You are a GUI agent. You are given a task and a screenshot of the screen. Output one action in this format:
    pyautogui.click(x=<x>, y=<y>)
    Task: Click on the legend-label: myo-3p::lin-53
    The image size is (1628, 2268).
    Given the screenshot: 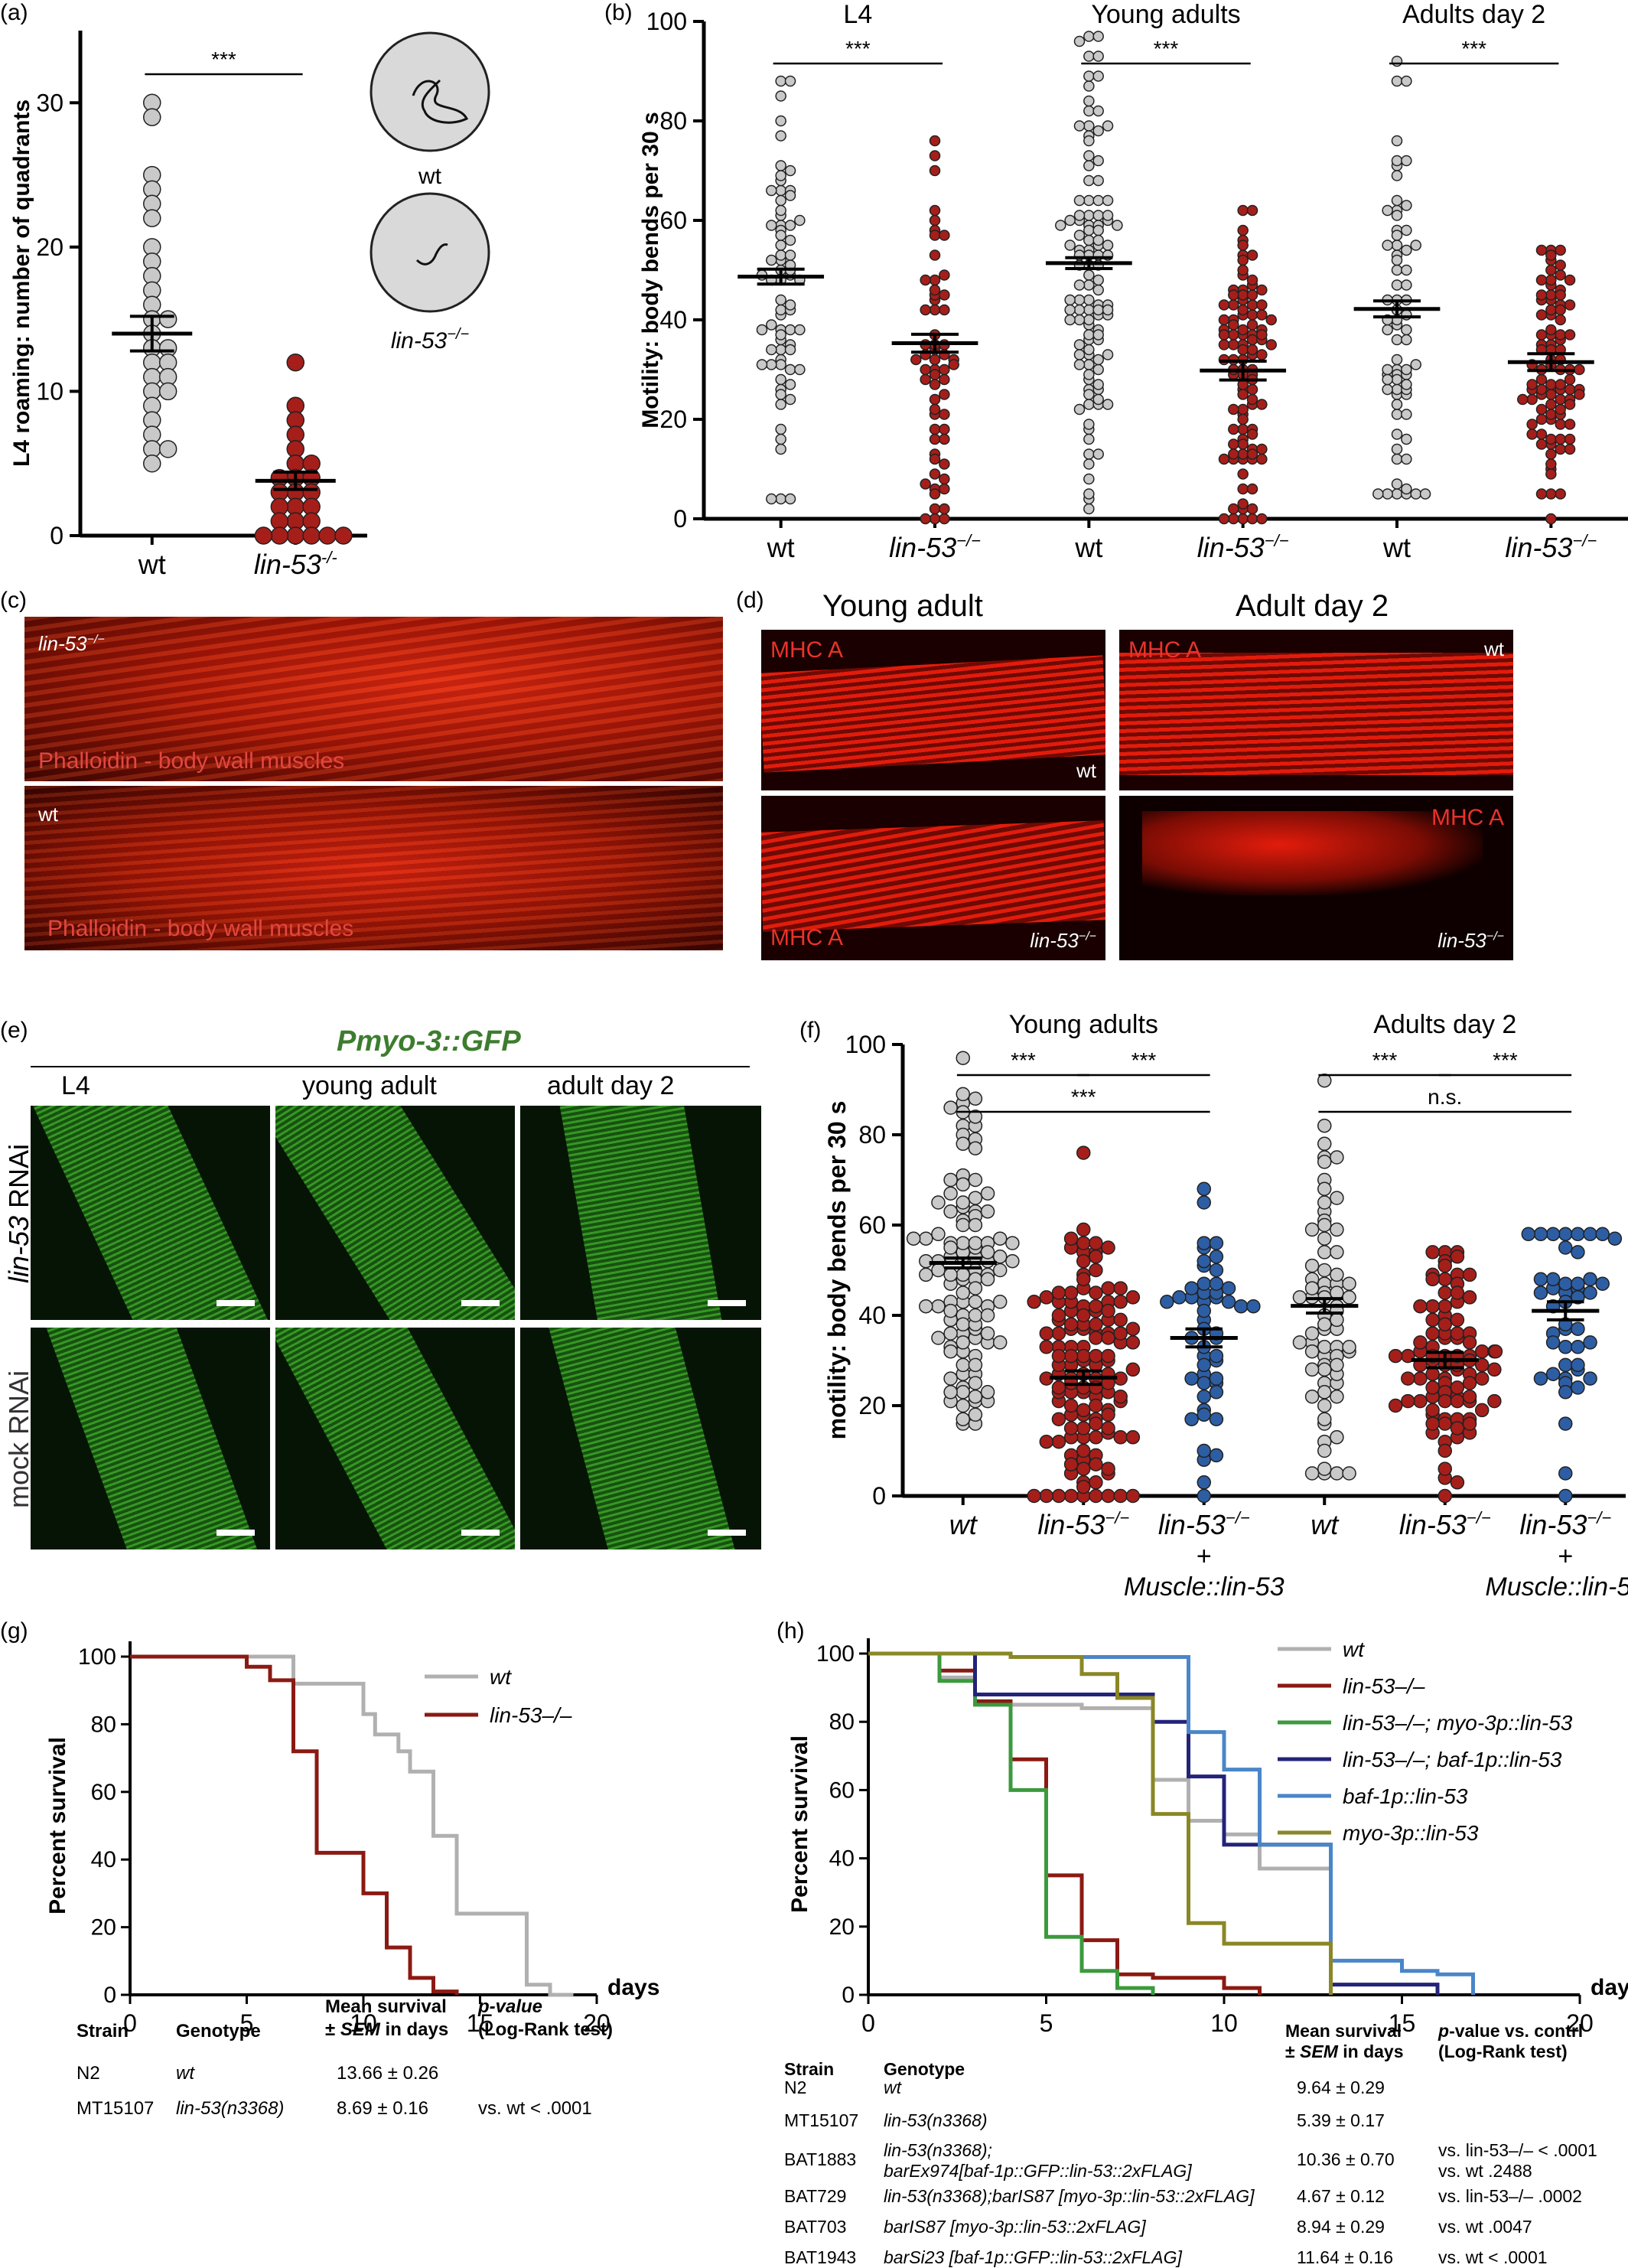 What is the action you would take?
    pyautogui.click(x=1411, y=1833)
    